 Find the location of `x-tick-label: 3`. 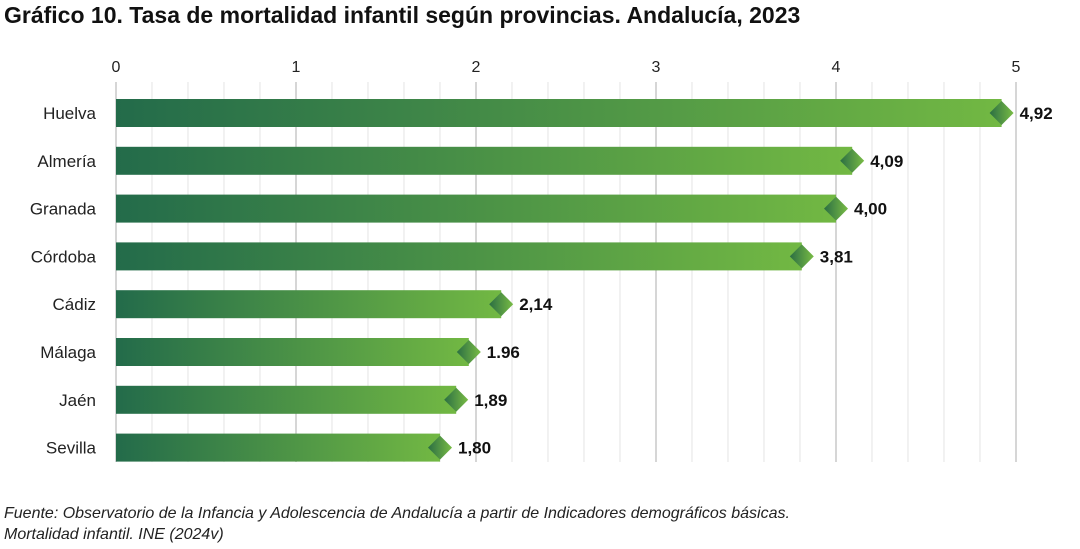

x-tick-label: 3 is located at coordinates (656, 67).